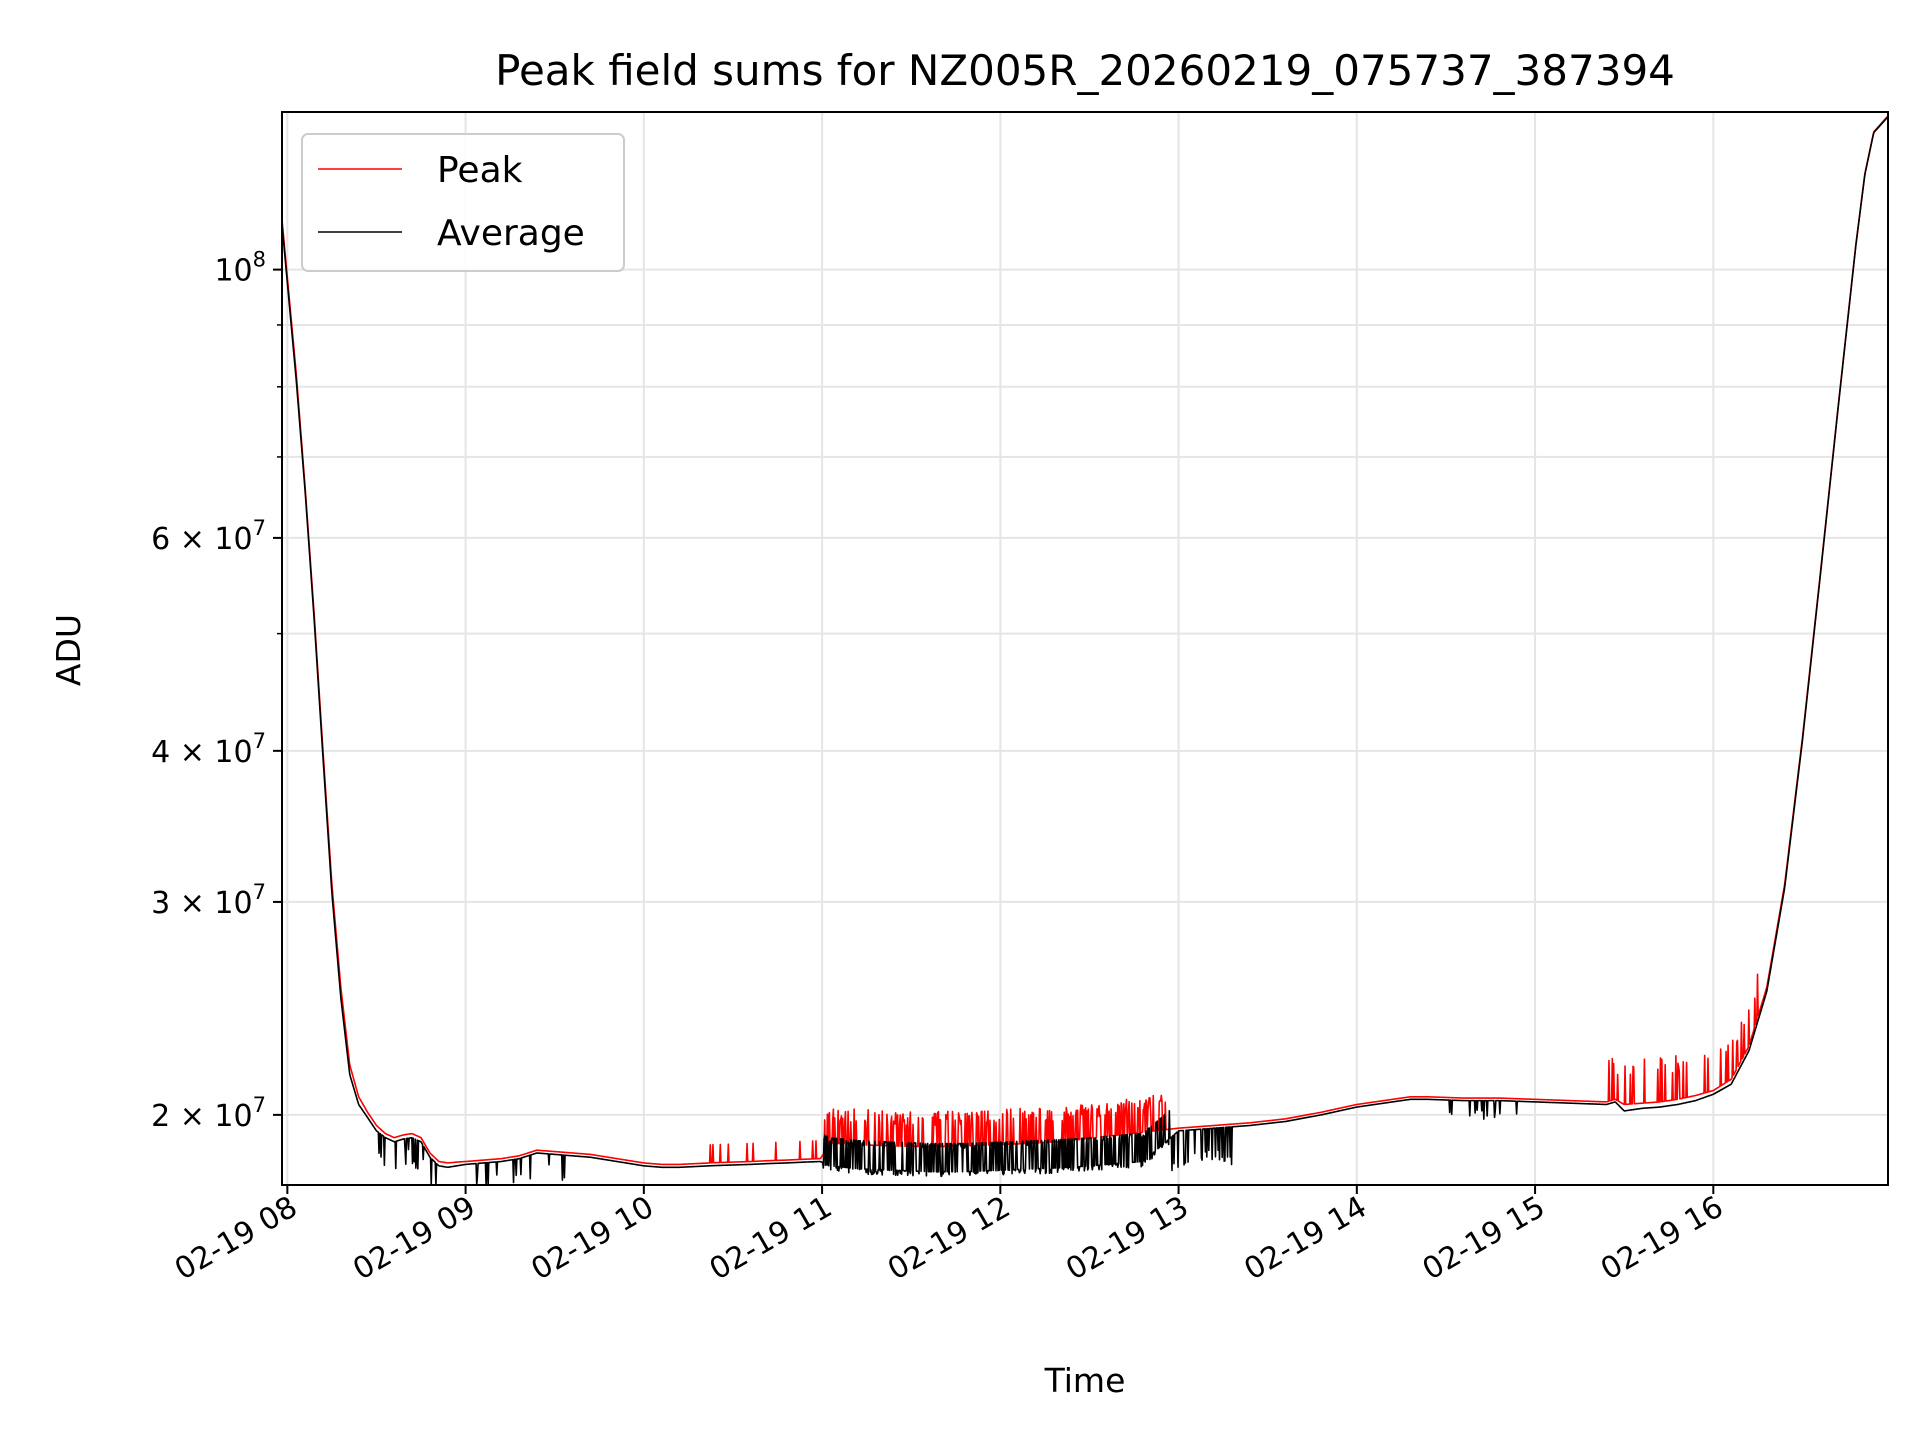 This screenshot has width=1920, height=1440. Describe the element at coordinates (511, 233) in the screenshot. I see `legend-label-average: Average` at that location.